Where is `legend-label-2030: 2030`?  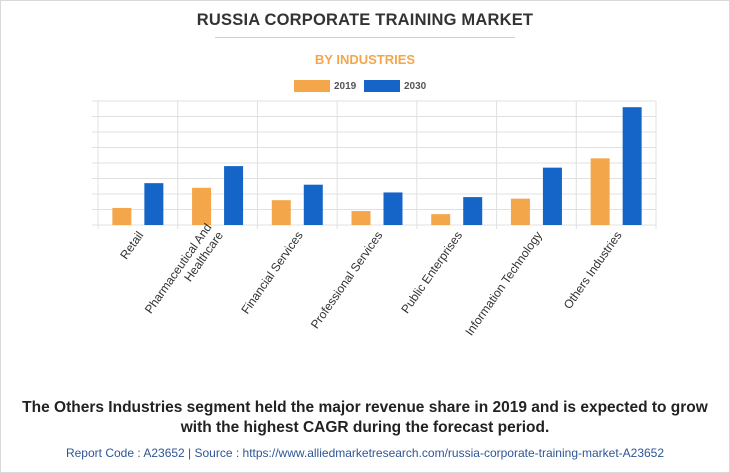
legend-label-2030: 2030 is located at coordinates (415, 86).